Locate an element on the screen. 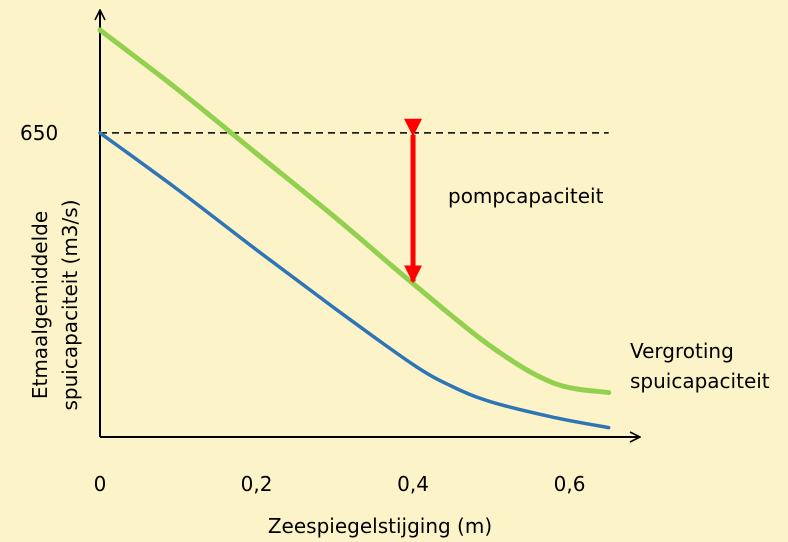 This screenshot has height=542, width=788. y-axis-title-line-2: spuicapaciteit (m3/s) is located at coordinates (70, 305).